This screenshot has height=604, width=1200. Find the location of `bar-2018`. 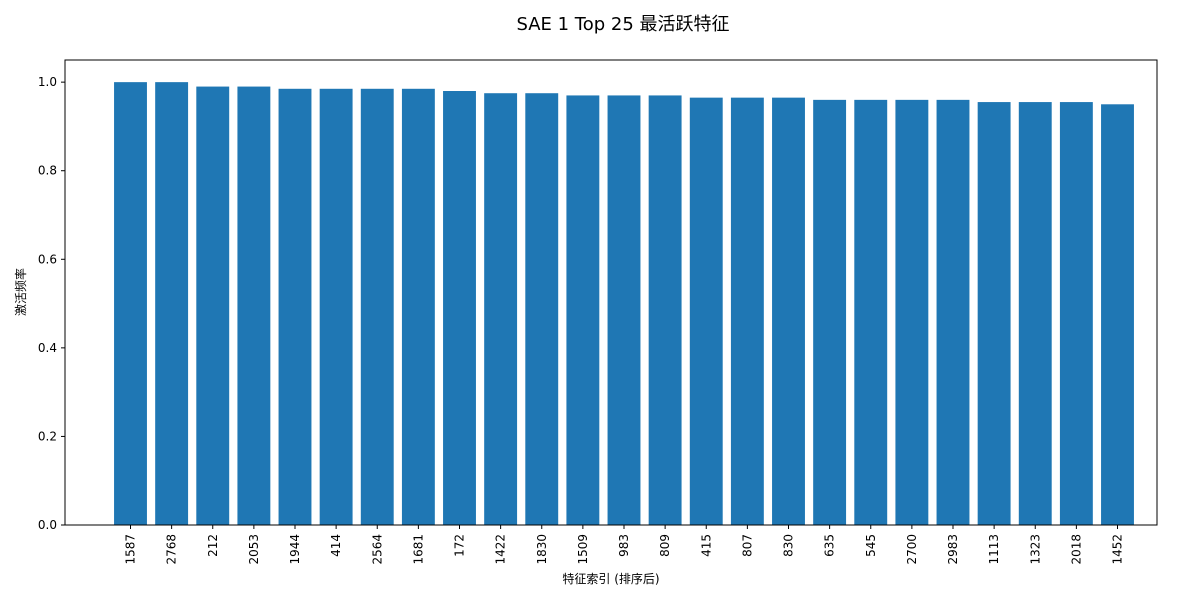

bar-2018 is located at coordinates (1076, 313).